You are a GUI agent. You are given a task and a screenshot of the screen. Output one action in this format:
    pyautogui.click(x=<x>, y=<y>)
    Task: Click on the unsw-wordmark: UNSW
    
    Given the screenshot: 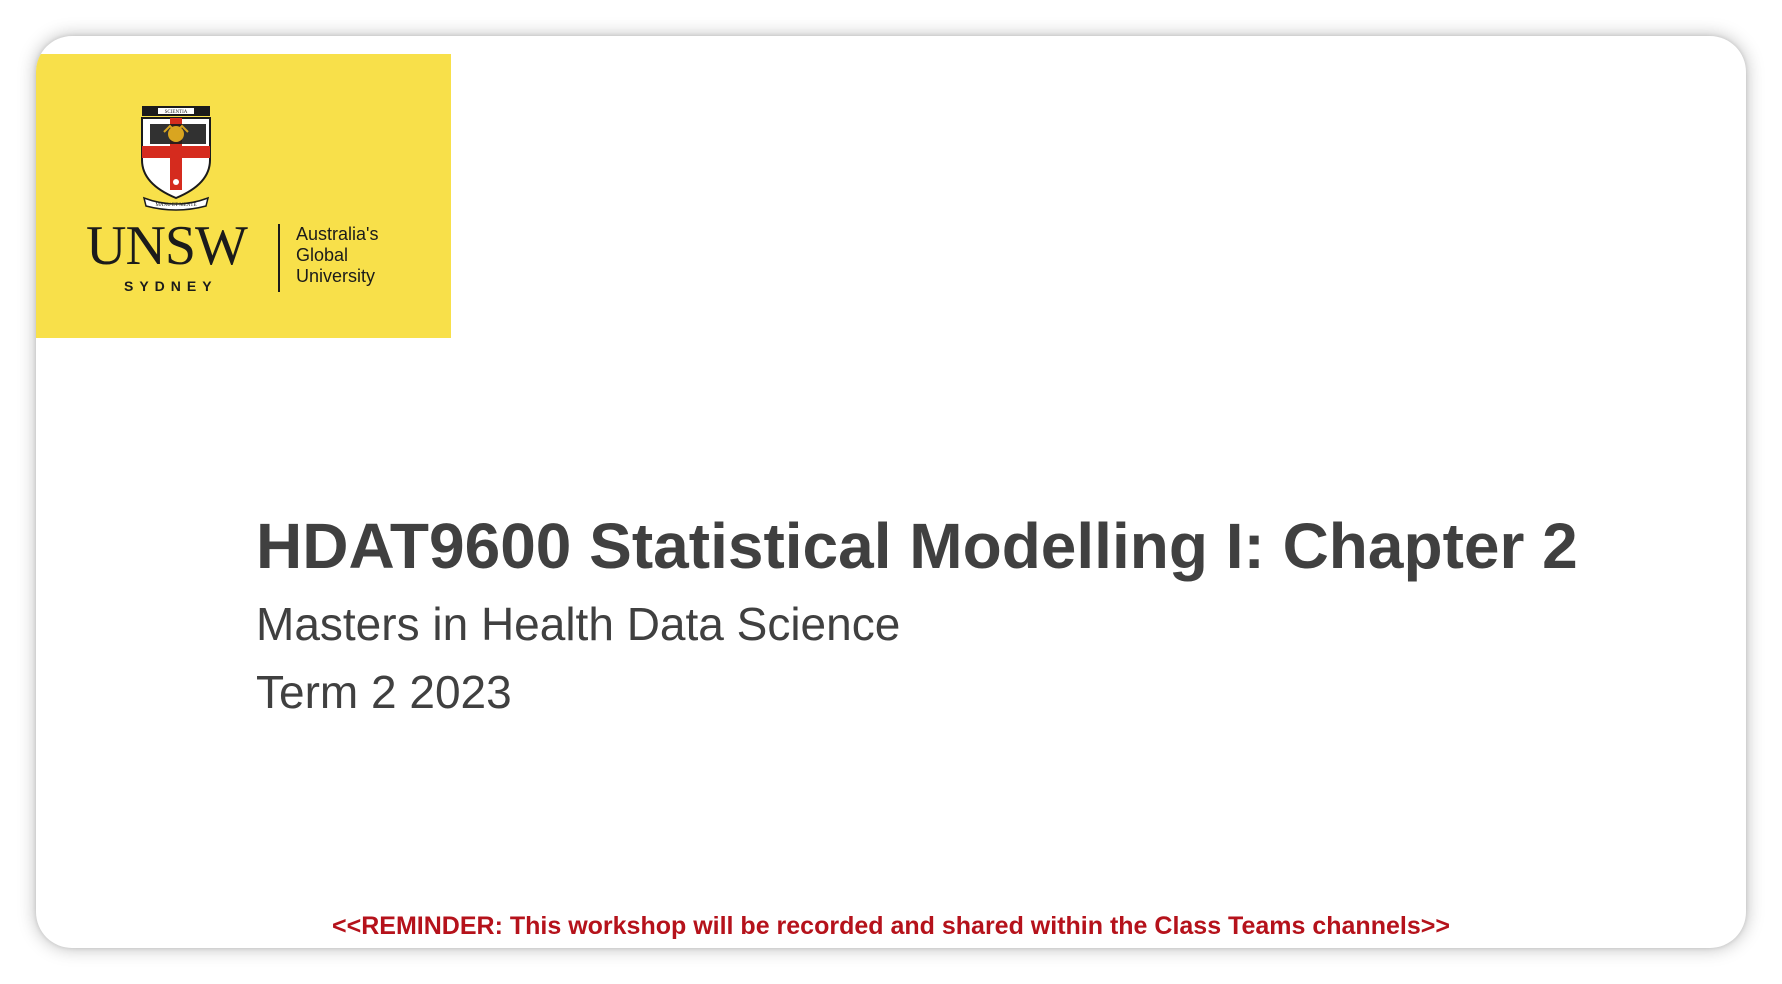 What is the action you would take?
    pyautogui.click(x=167, y=246)
    